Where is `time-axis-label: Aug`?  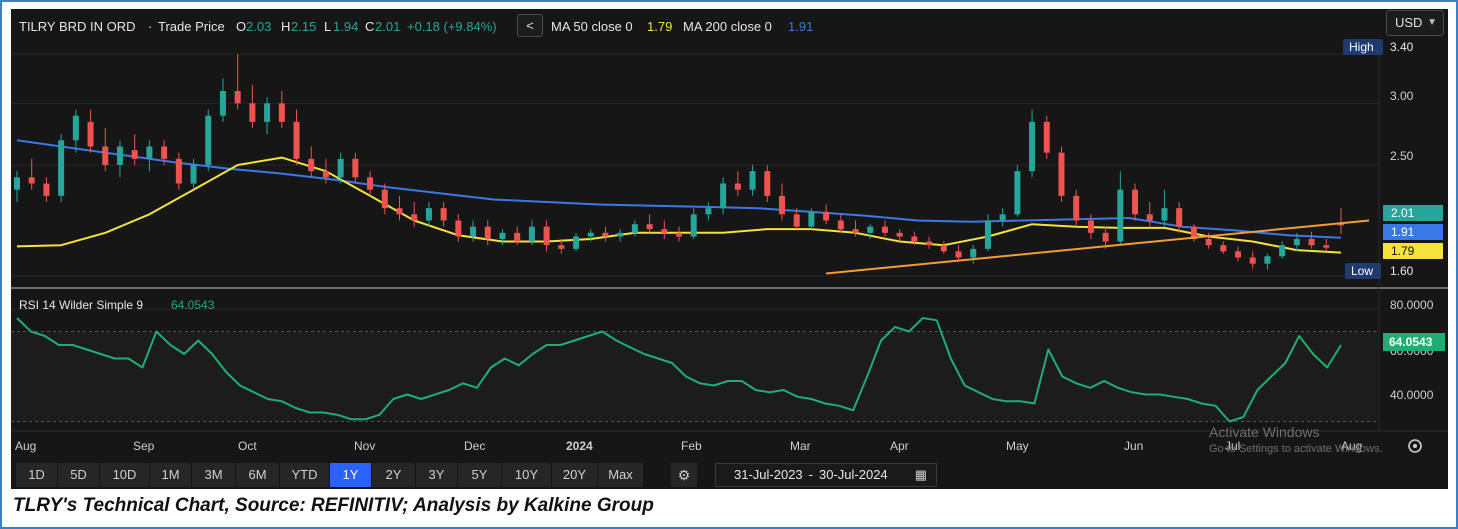
time-axis-label: Aug is located at coordinates (1351, 446).